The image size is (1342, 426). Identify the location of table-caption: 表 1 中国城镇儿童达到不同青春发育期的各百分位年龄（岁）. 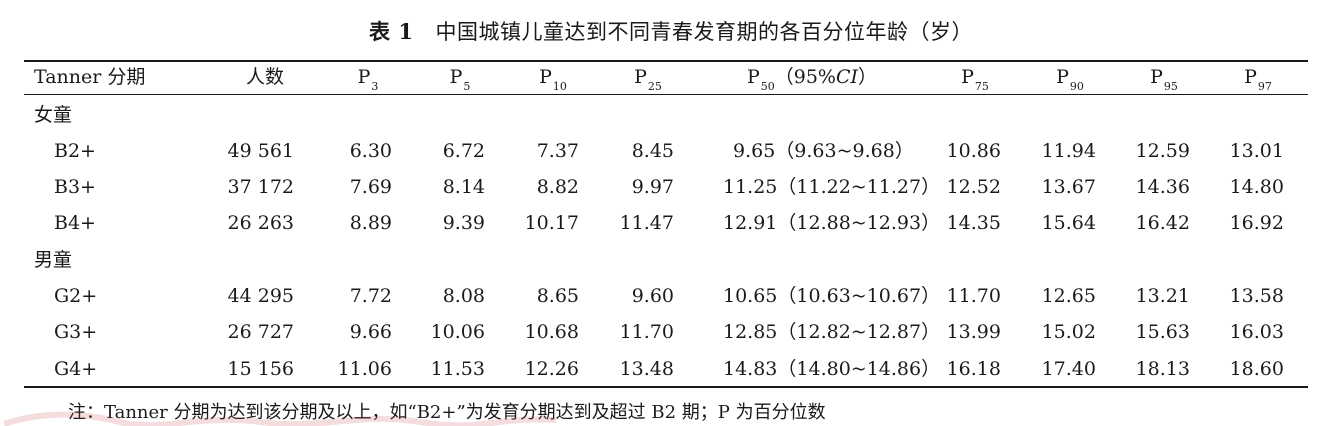
(671, 31).